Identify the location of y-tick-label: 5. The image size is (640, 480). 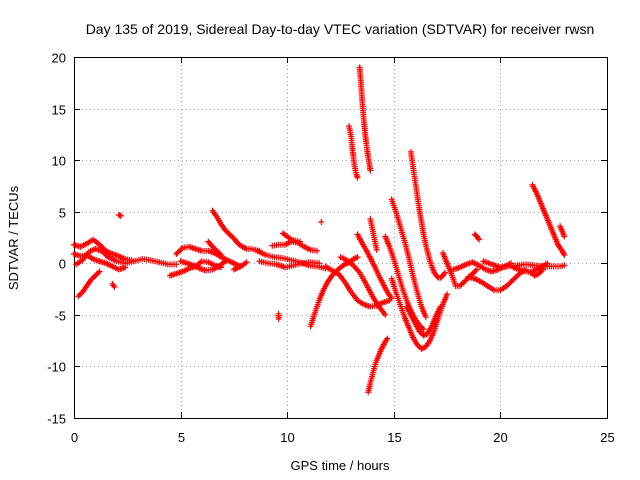
(62, 213).